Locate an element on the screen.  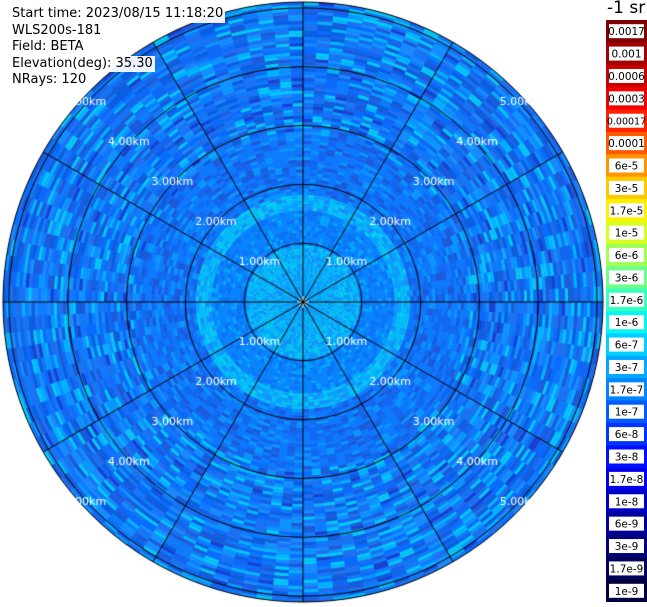
colorbar-label: 0.00017 is located at coordinates (626, 122).